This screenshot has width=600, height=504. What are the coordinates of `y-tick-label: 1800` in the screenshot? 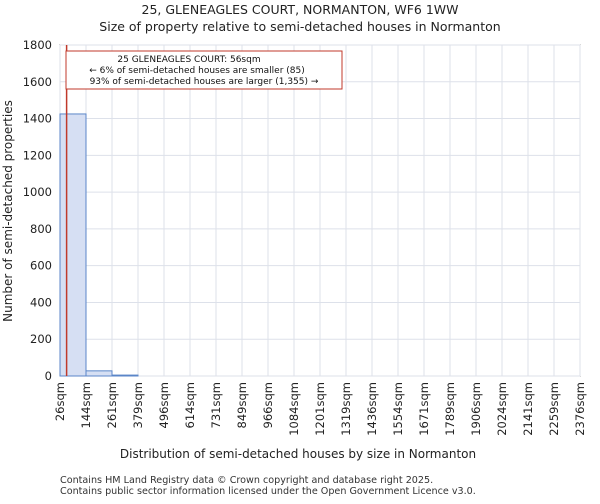 It's located at (37, 45).